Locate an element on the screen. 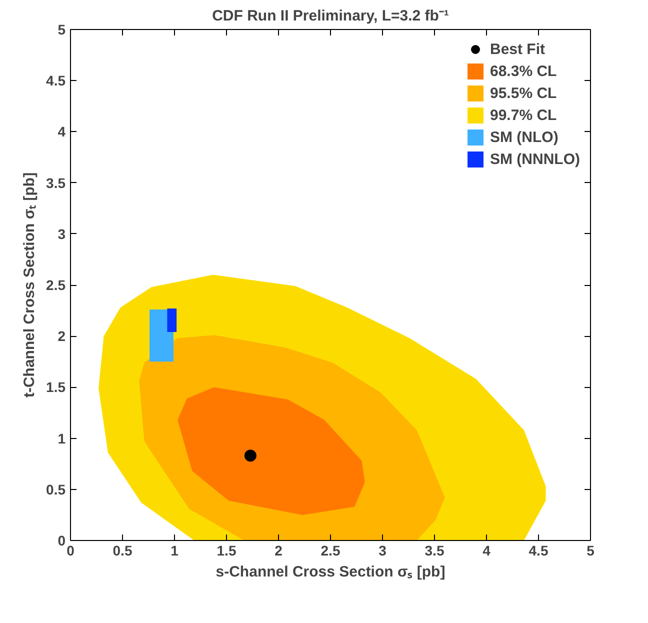  y-tick-label: 1.5 is located at coordinates (56, 387).